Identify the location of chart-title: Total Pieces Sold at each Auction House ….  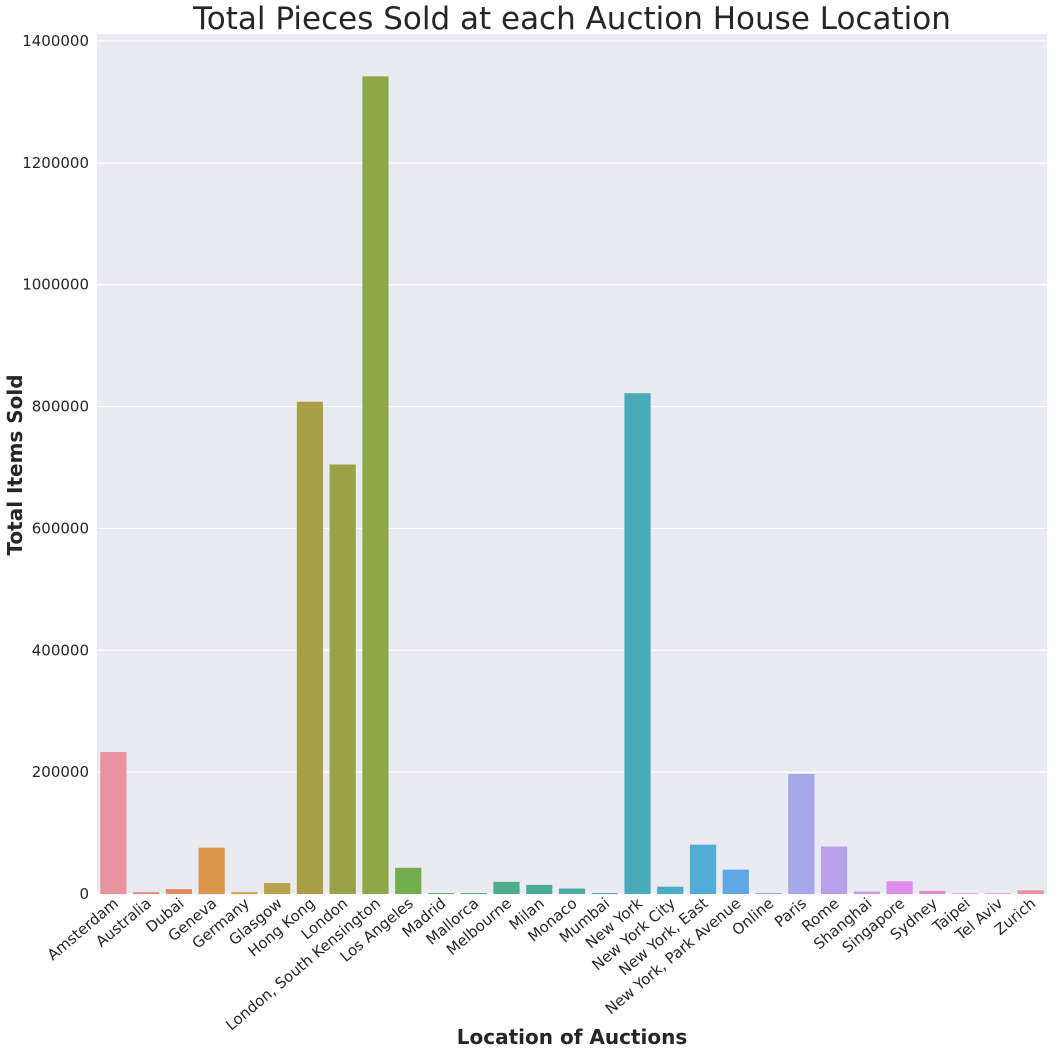
(571, 19).